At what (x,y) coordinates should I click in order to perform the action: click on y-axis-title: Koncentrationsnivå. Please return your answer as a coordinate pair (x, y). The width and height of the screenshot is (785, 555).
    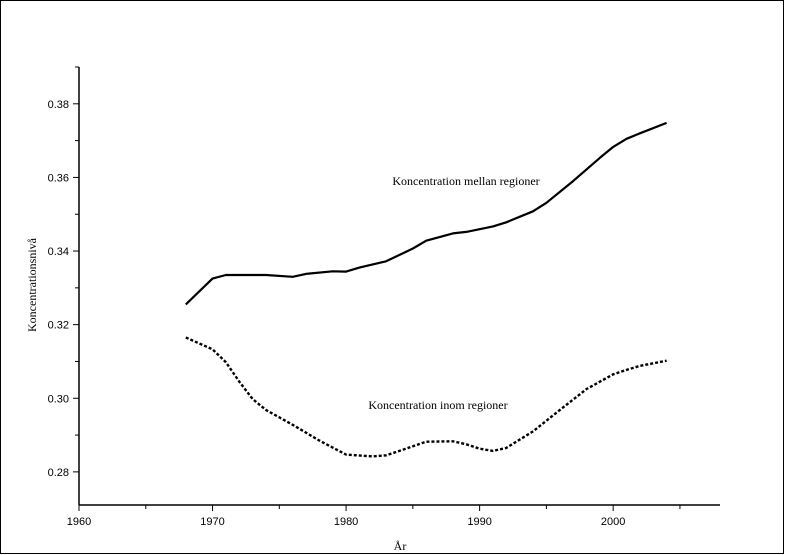
    Looking at the image, I should click on (32, 284).